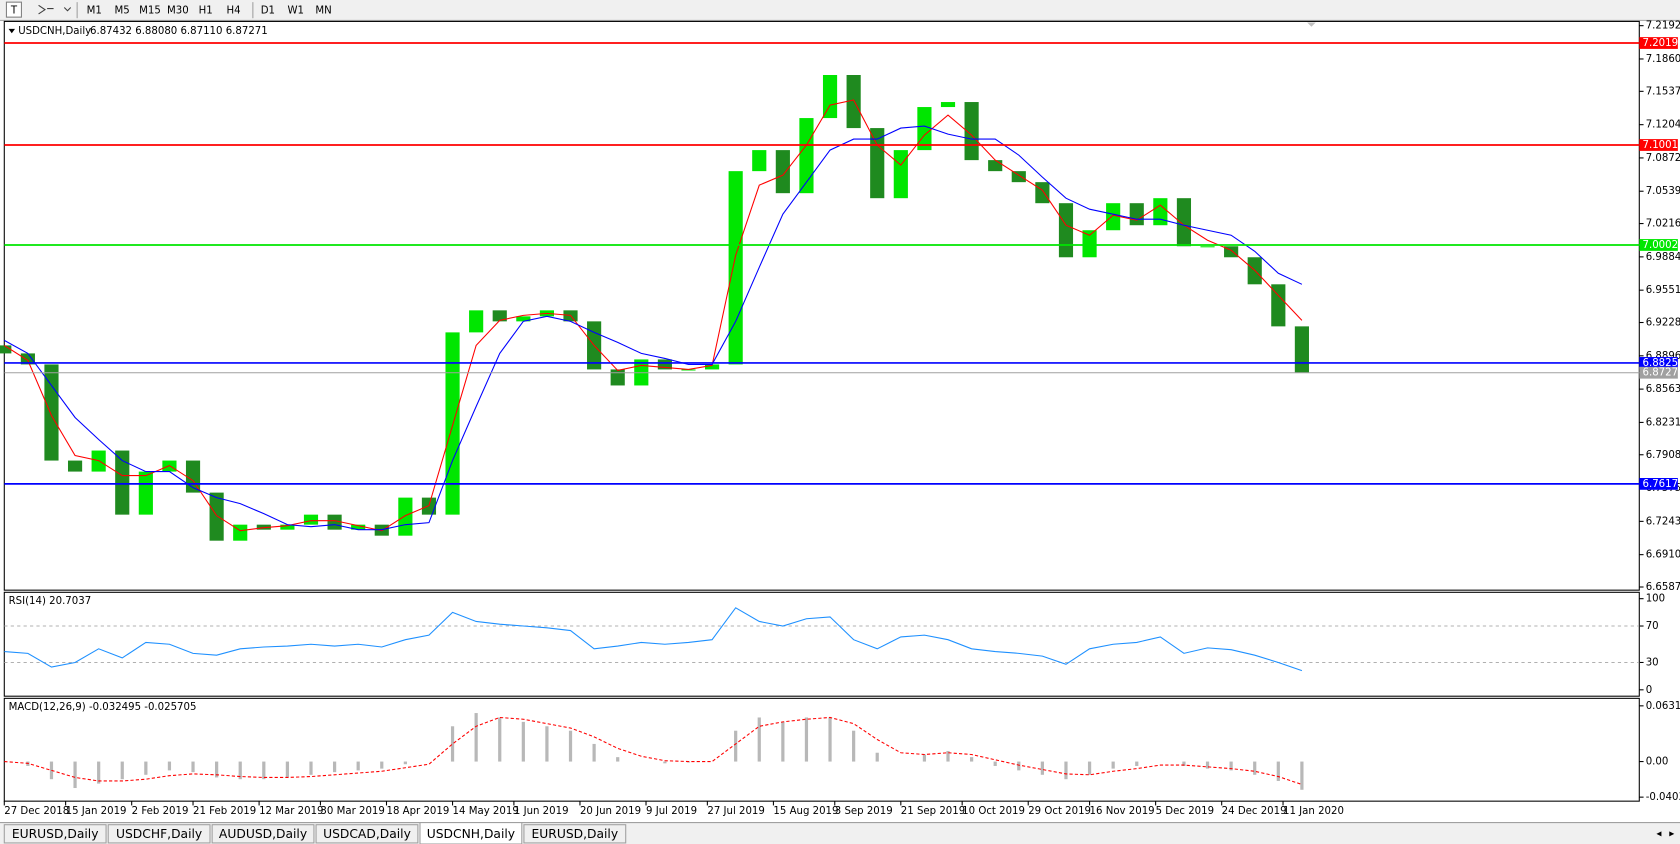 The height and width of the screenshot is (844, 1680). I want to click on x-tick-label: 3 Sep 2019, so click(864, 811).